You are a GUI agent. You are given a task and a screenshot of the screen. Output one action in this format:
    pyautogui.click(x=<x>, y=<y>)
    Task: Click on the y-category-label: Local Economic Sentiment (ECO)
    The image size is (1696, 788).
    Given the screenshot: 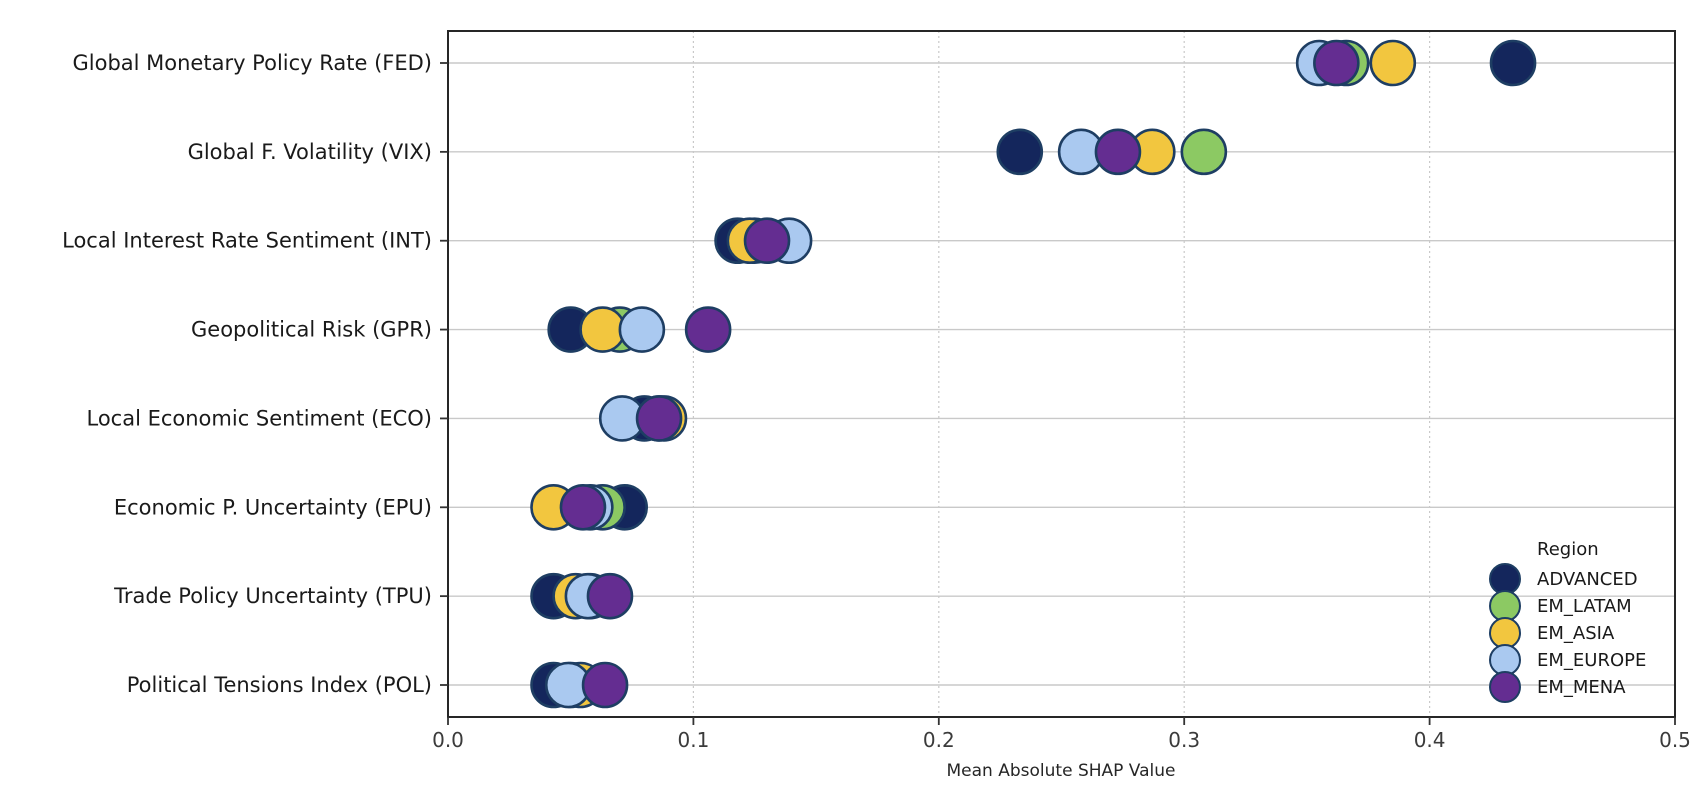 What is the action you would take?
    pyautogui.click(x=259, y=418)
    